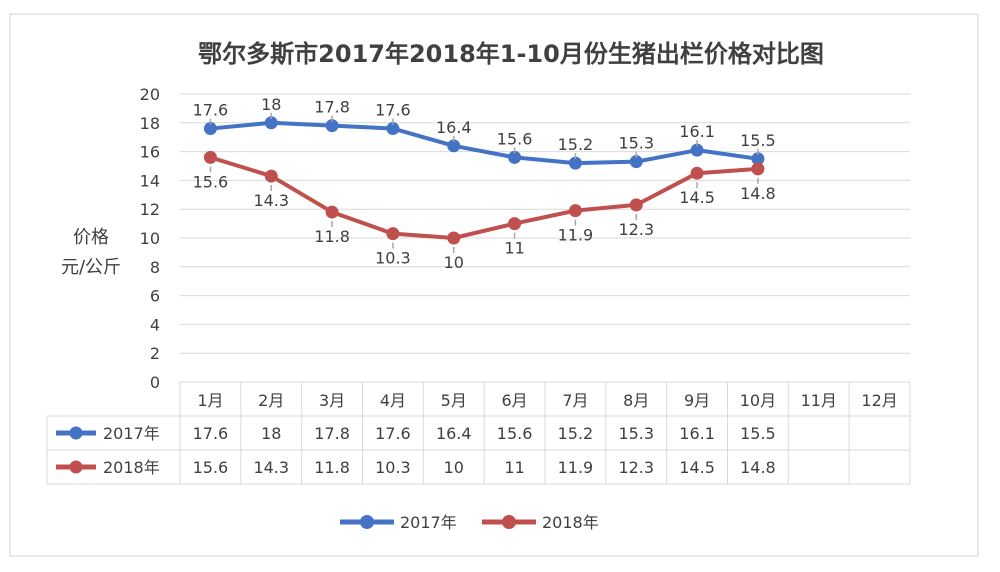  What do you see at coordinates (454, 127) in the screenshot?
I see `data-label: 16.4` at bounding box center [454, 127].